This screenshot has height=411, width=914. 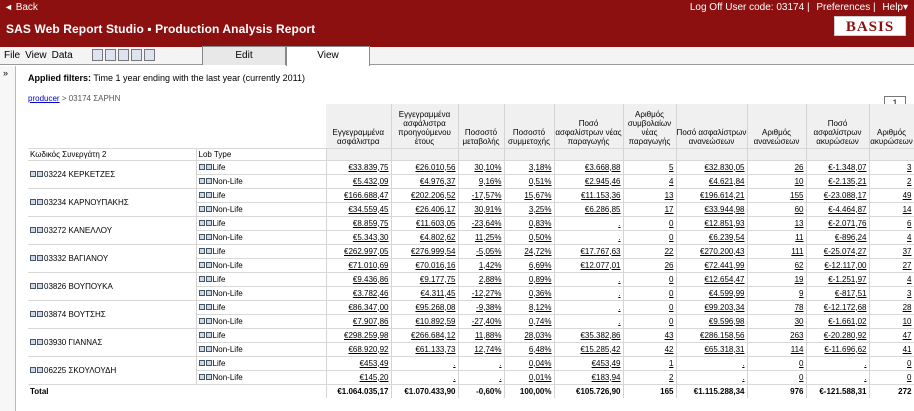 I want to click on column-header: Εγγεγραμμένα ασφάλιστρα, so click(x=359, y=126).